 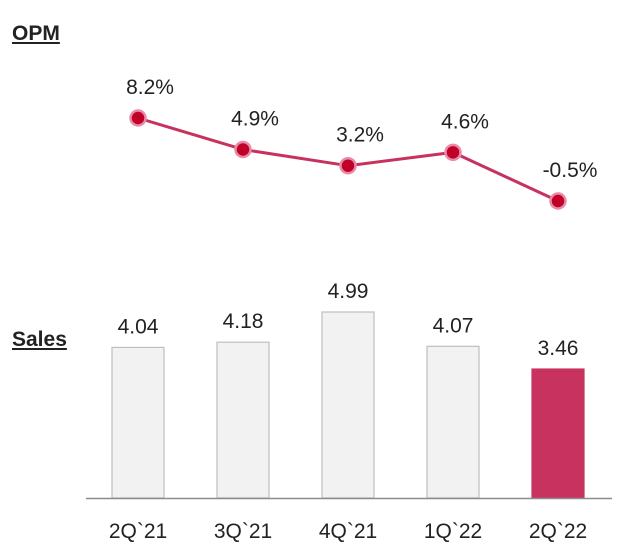 I want to click on x-tick-label: 4Q`21, so click(x=348, y=531).